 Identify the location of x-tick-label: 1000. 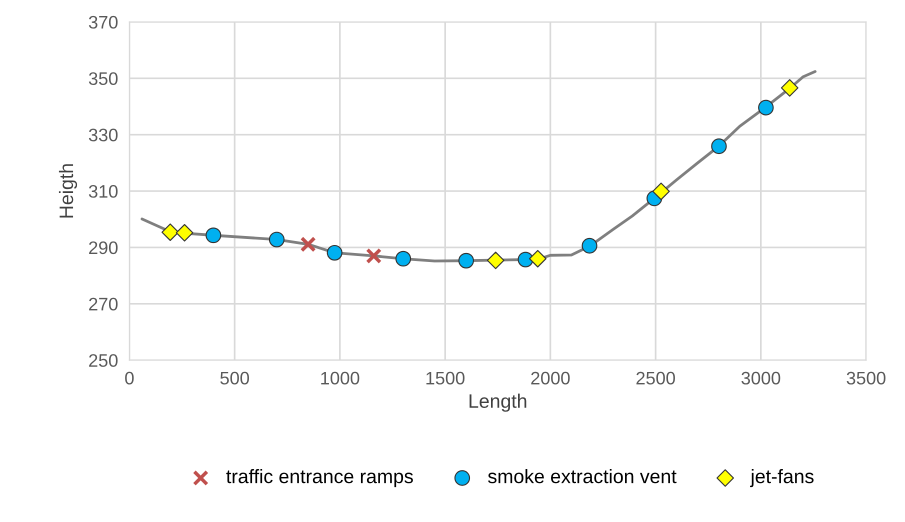
(340, 378).